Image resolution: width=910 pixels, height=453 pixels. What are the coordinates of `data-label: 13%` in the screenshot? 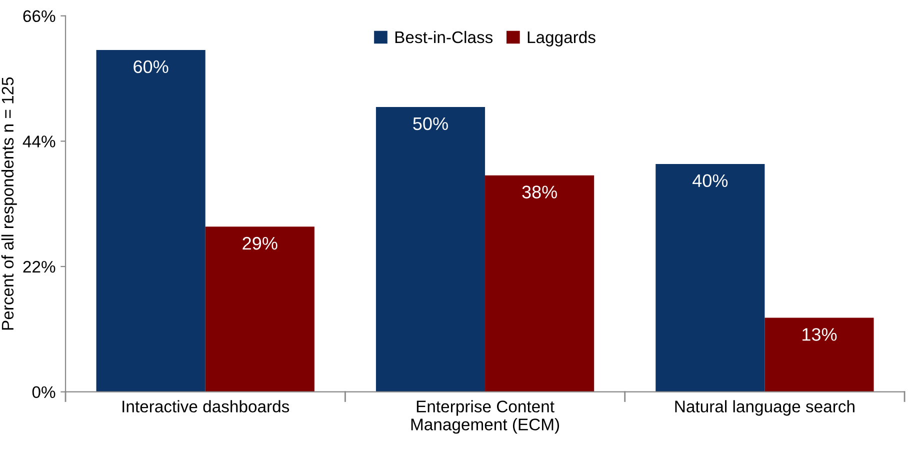 It's located at (819, 334).